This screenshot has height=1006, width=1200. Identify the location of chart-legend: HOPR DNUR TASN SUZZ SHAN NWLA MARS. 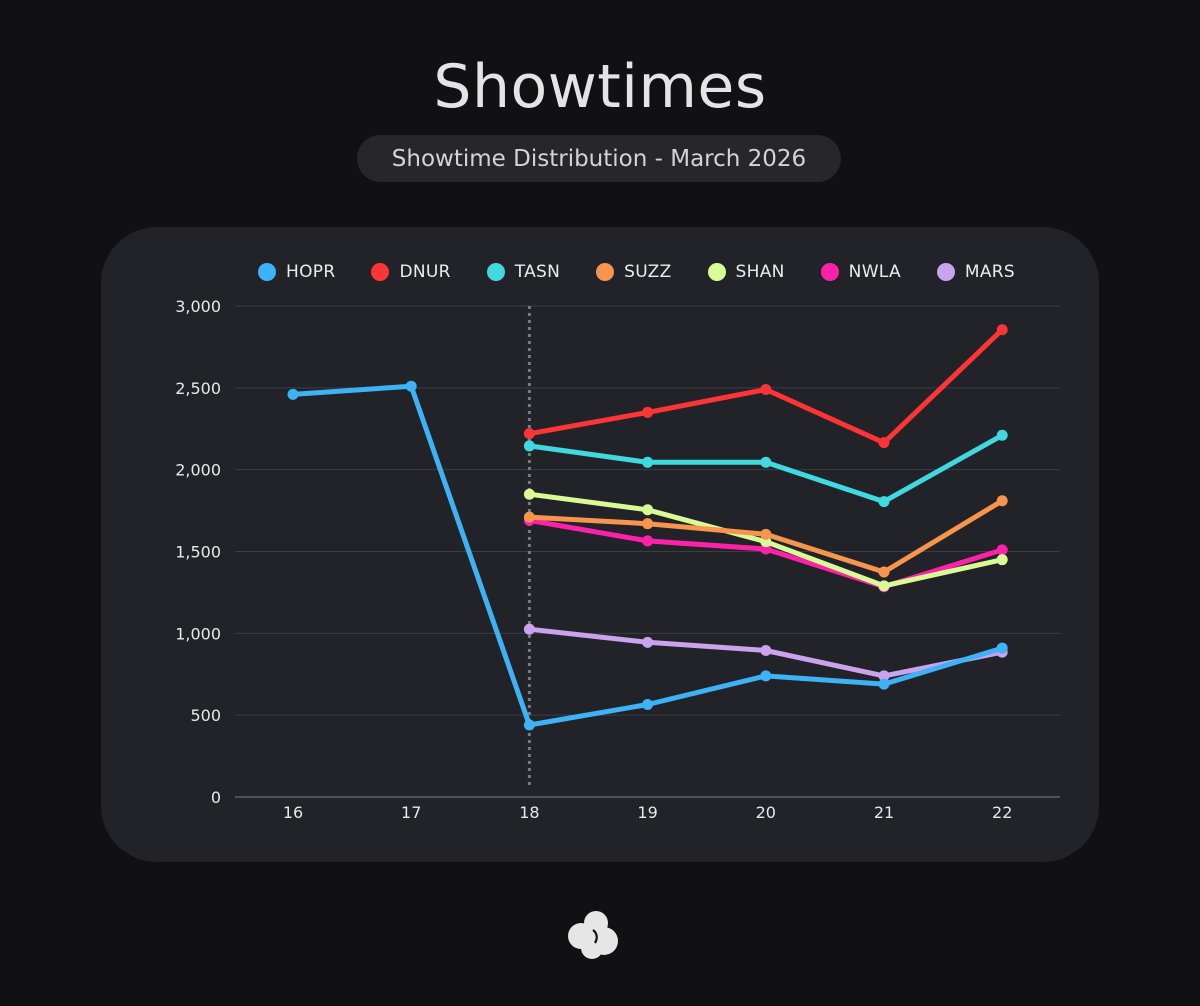
(654, 272).